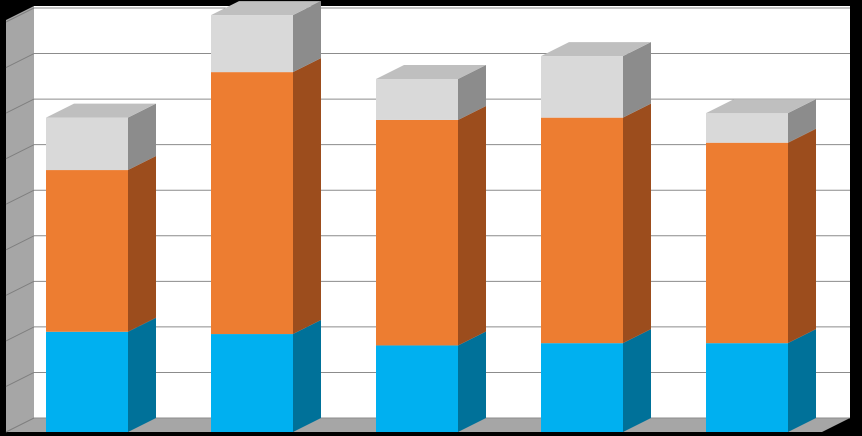  I want to click on bar-2-segment-1-side, so click(307, 376).